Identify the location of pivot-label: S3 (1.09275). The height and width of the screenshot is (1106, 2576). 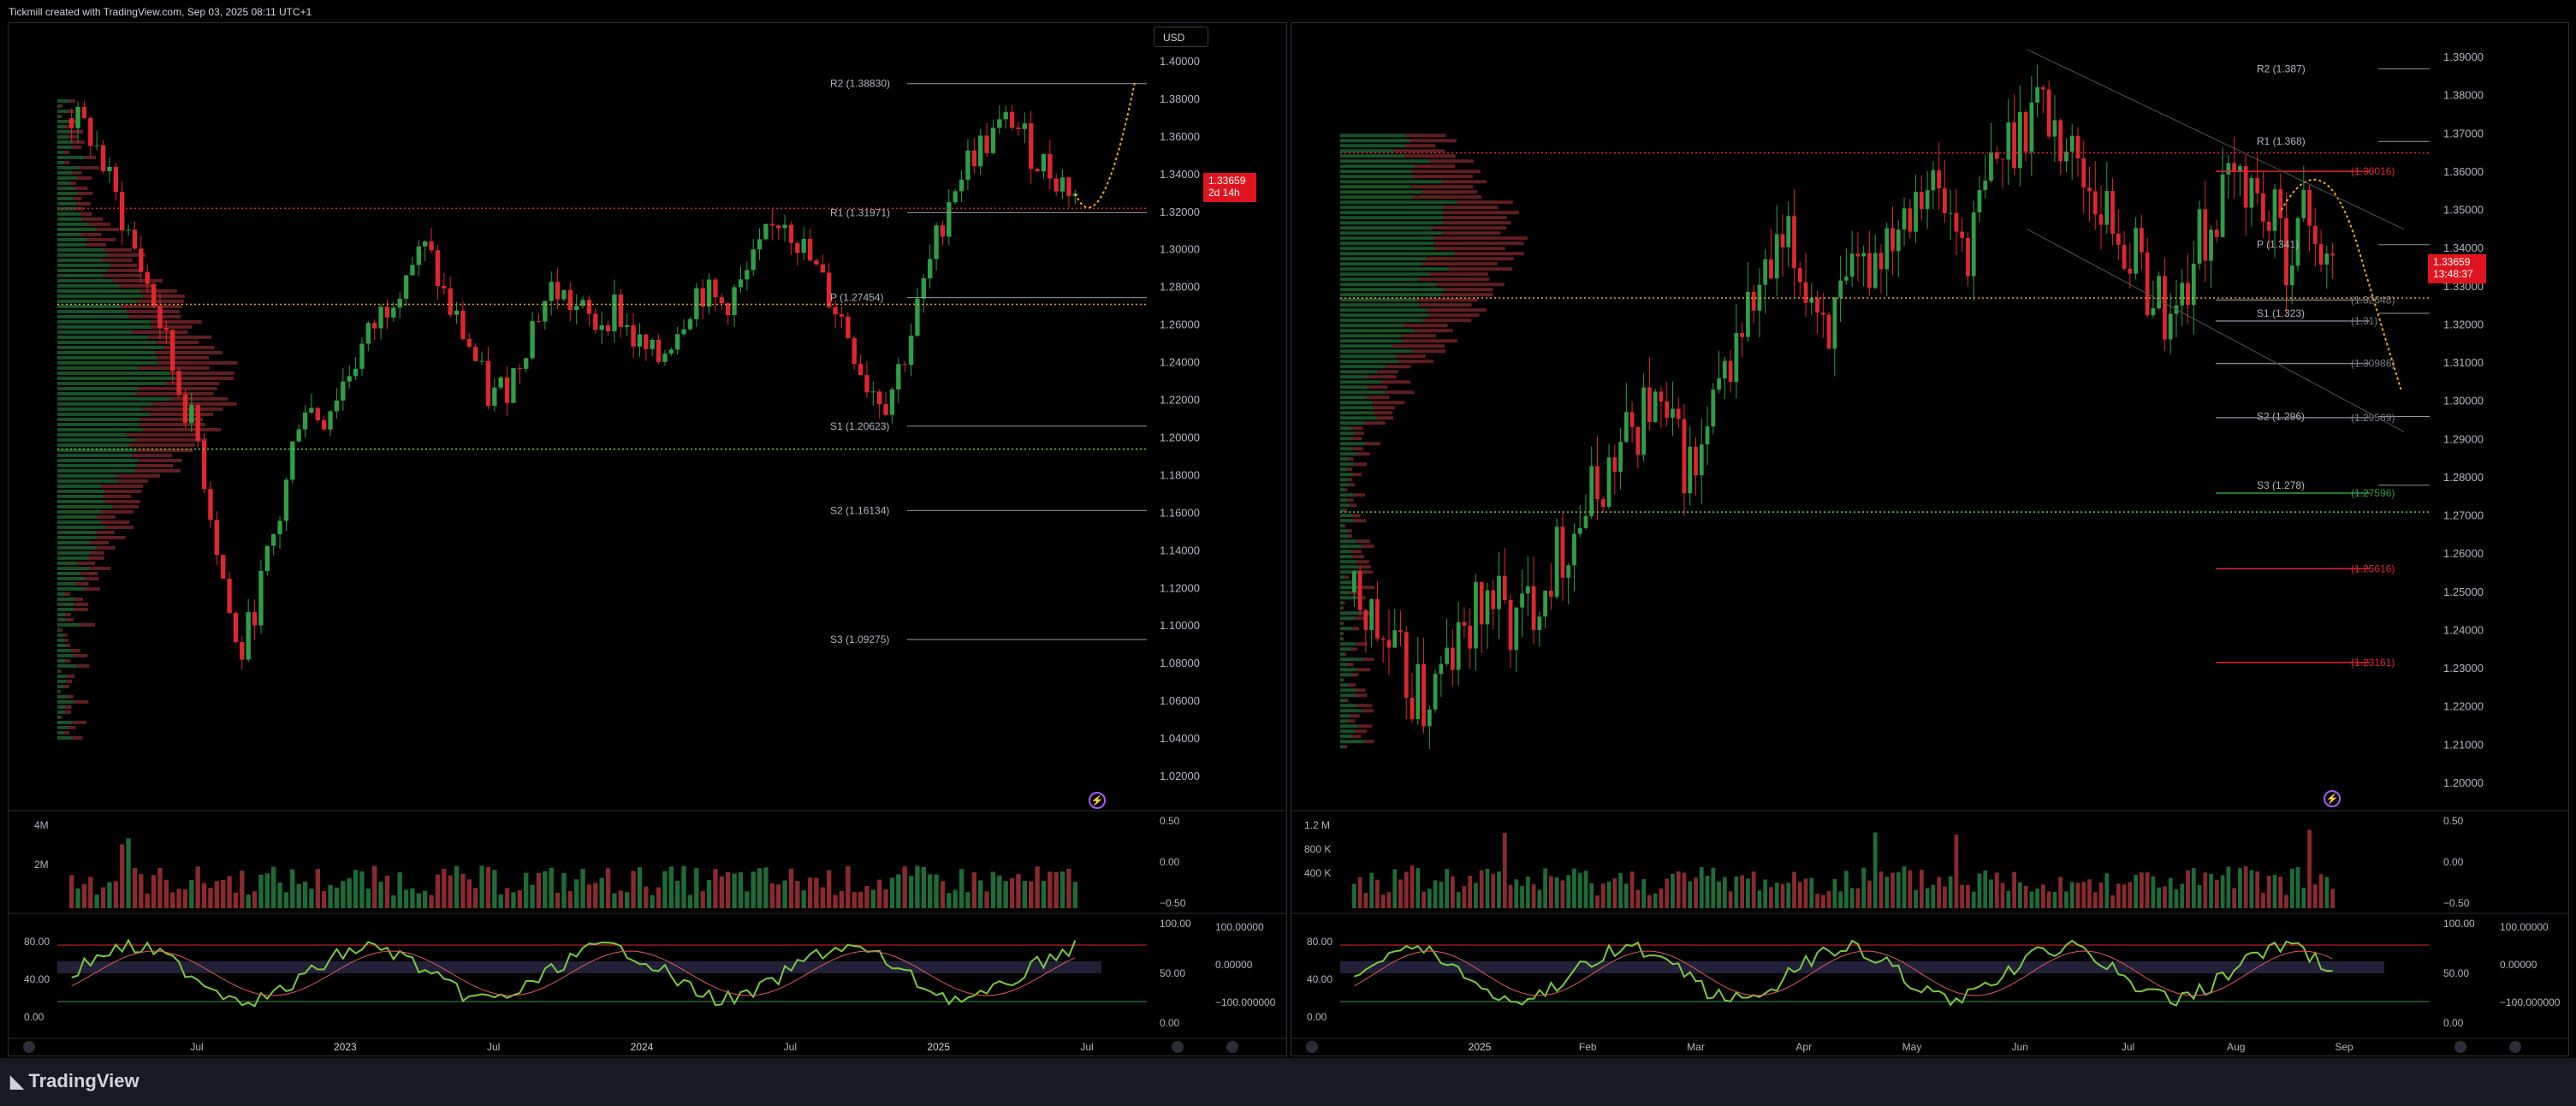
(859, 639).